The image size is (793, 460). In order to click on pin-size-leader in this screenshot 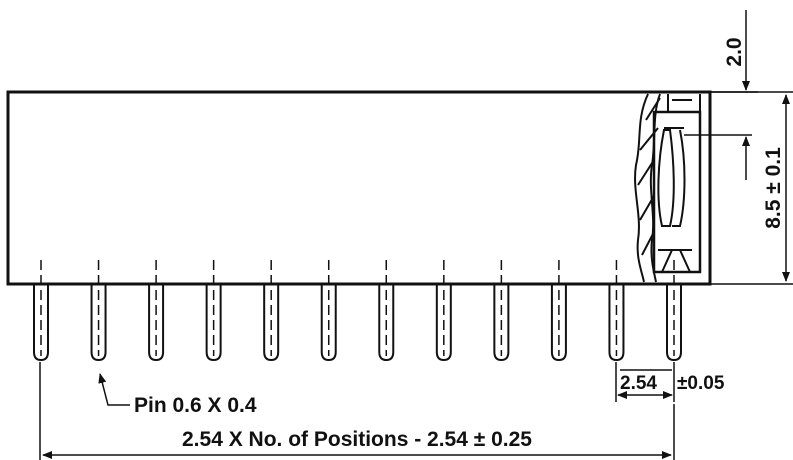, I will do `click(115, 389)`.